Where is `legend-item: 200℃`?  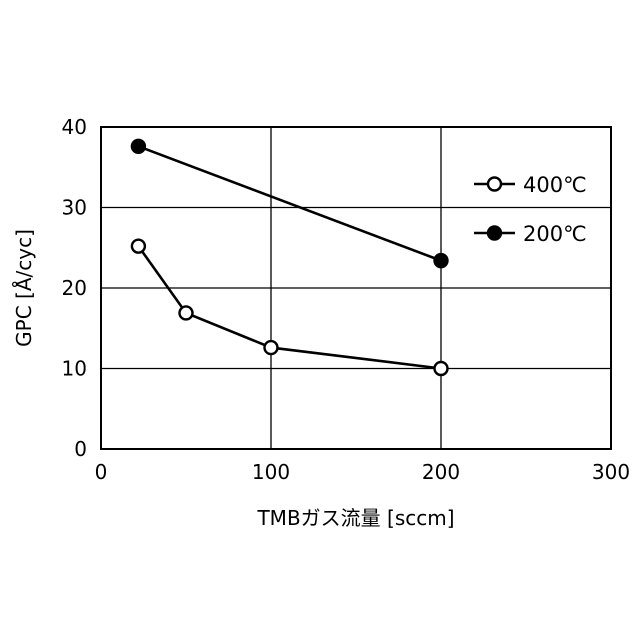 legend-item: 200℃ is located at coordinates (530, 234).